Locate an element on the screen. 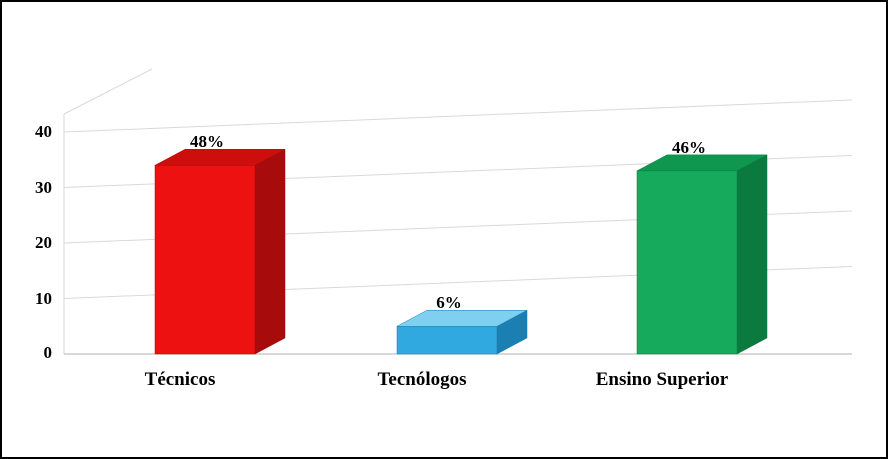 The image size is (888, 459). data-label-tecnologos: 6% is located at coordinates (449, 302).